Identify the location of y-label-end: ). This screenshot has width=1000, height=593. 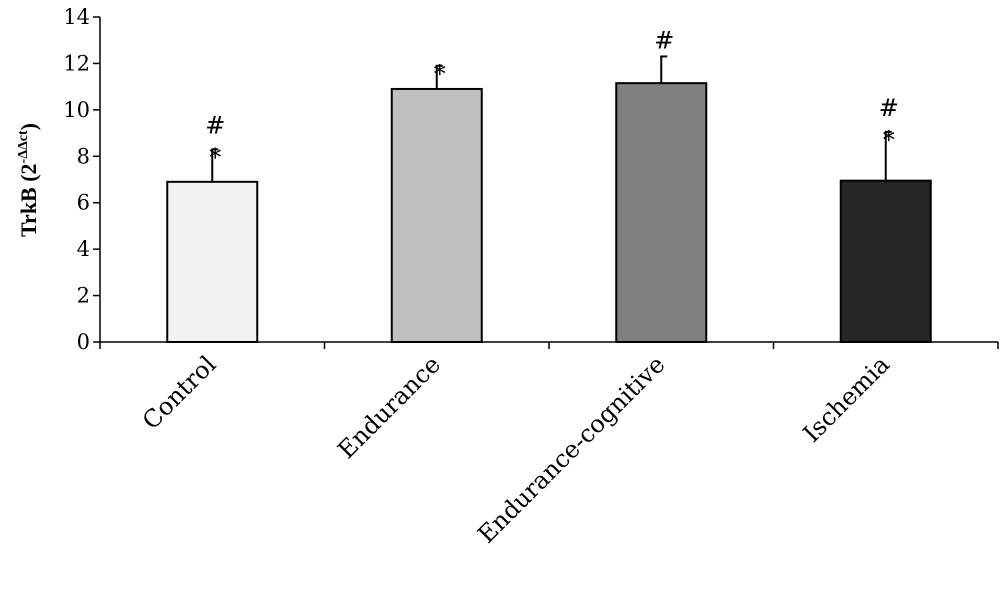
(28, 126).